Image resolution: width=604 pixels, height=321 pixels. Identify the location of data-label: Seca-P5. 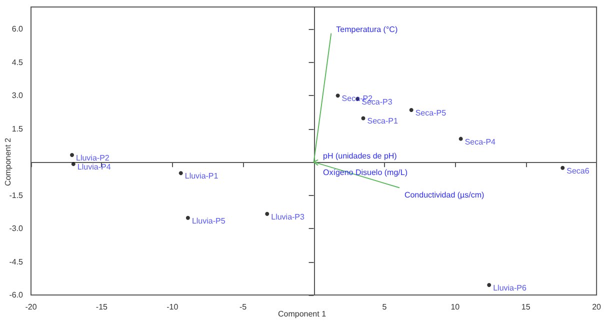
(431, 113).